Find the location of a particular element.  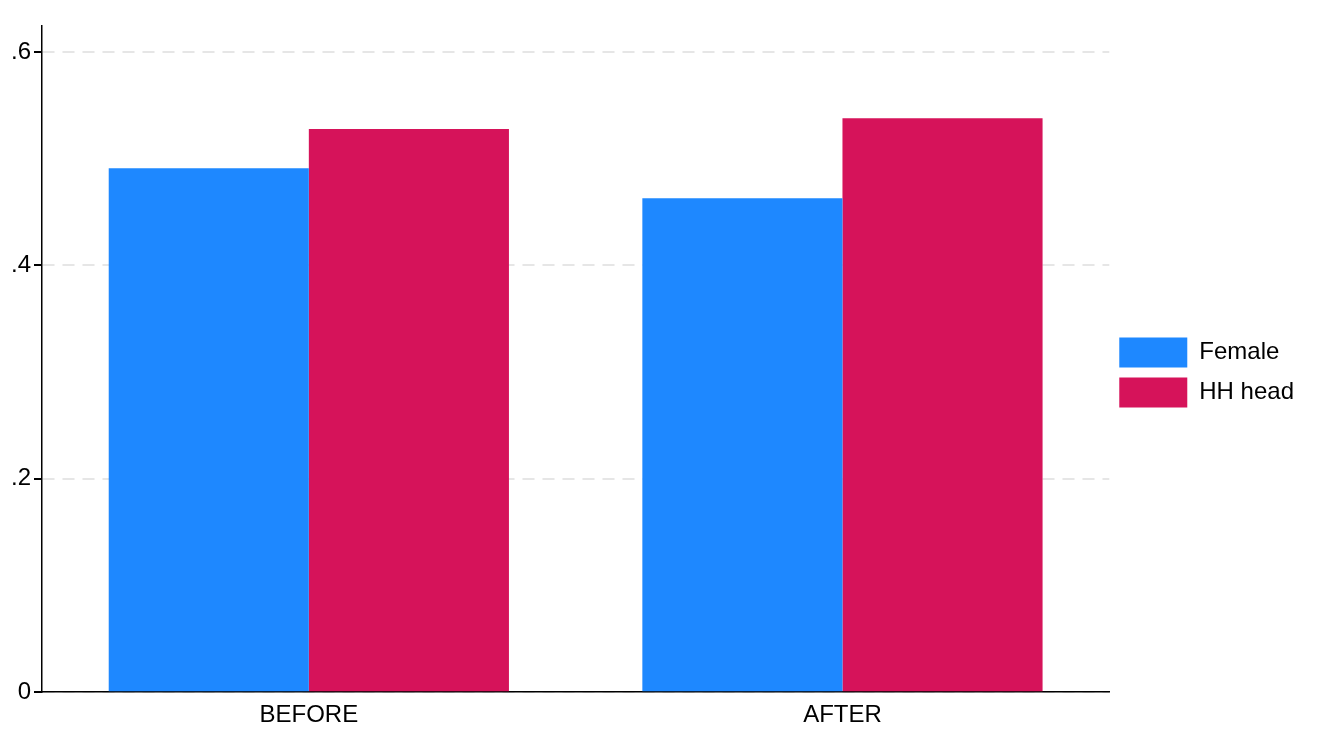

y-tick-label: .6 is located at coordinates (21, 50).